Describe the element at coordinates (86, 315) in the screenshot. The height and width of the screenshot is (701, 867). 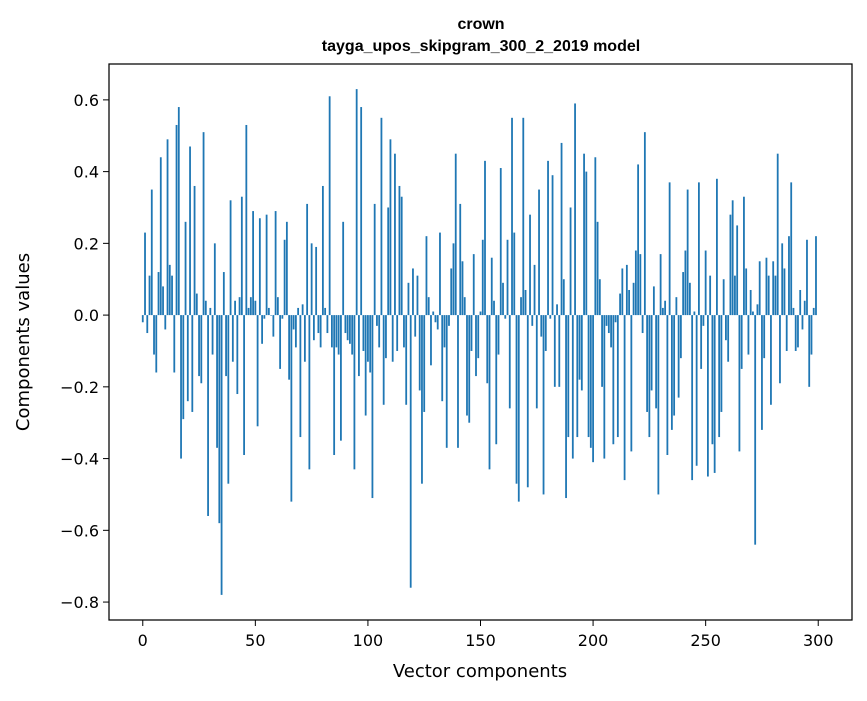
I see `y-tick-label-4: 0.0` at that location.